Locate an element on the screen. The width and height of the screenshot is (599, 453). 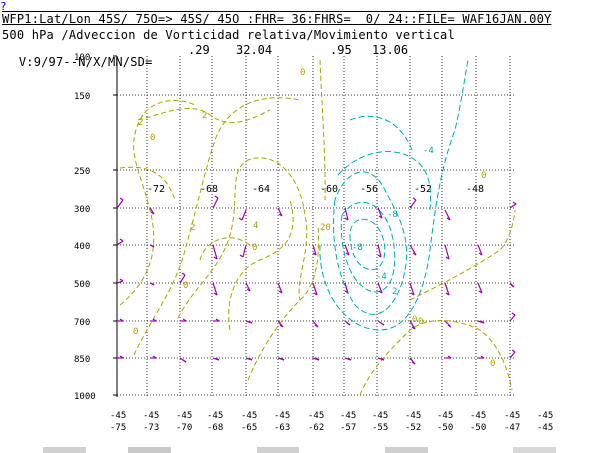
top-lon-label: -64 is located at coordinates (261, 189).